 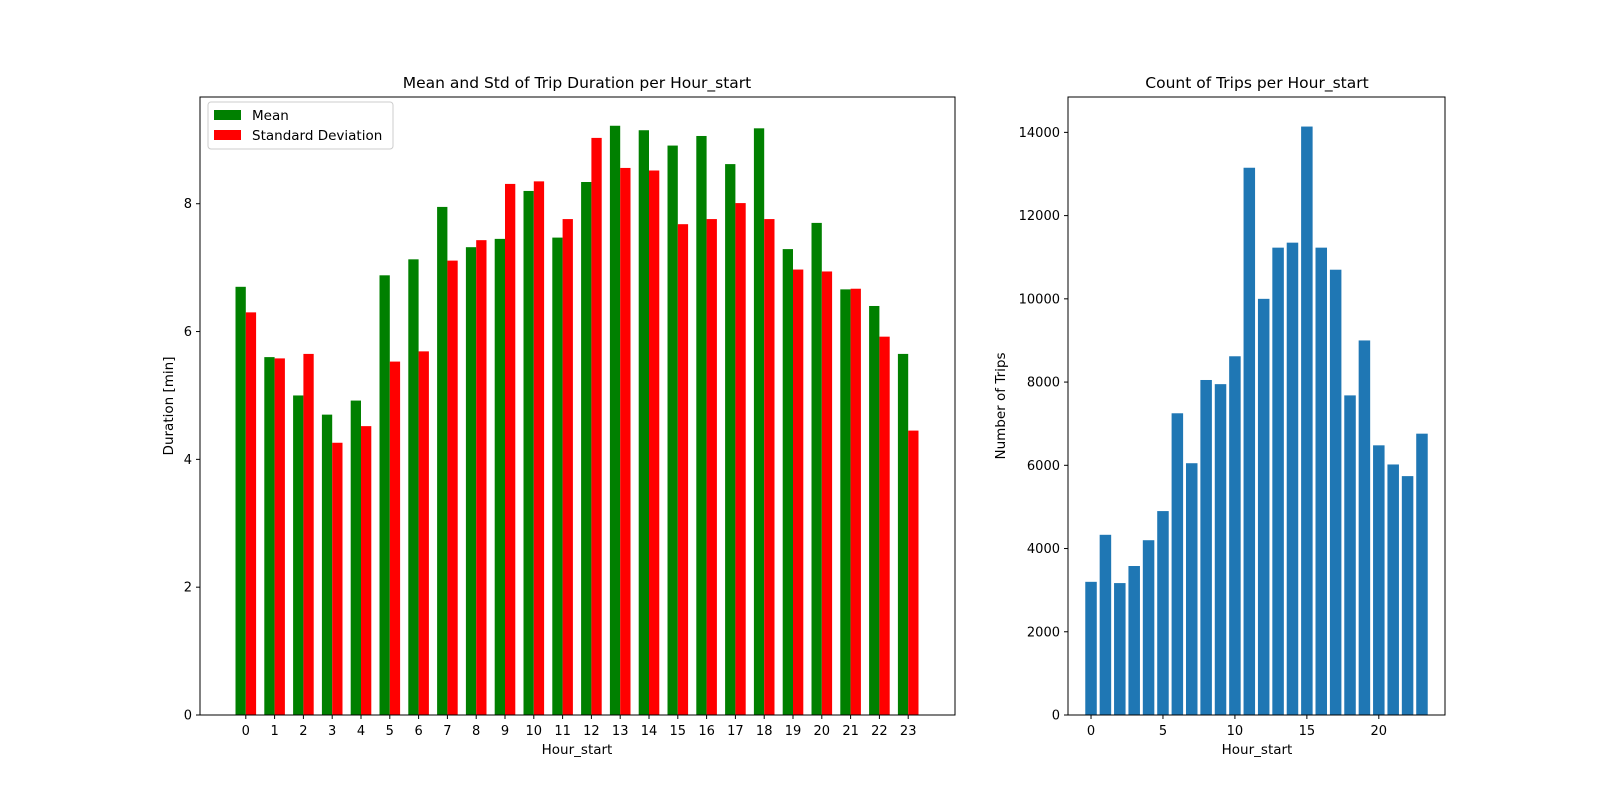 I want to click on count-x-ticks: 0 5 10 15 20, so click(x=1237, y=727).